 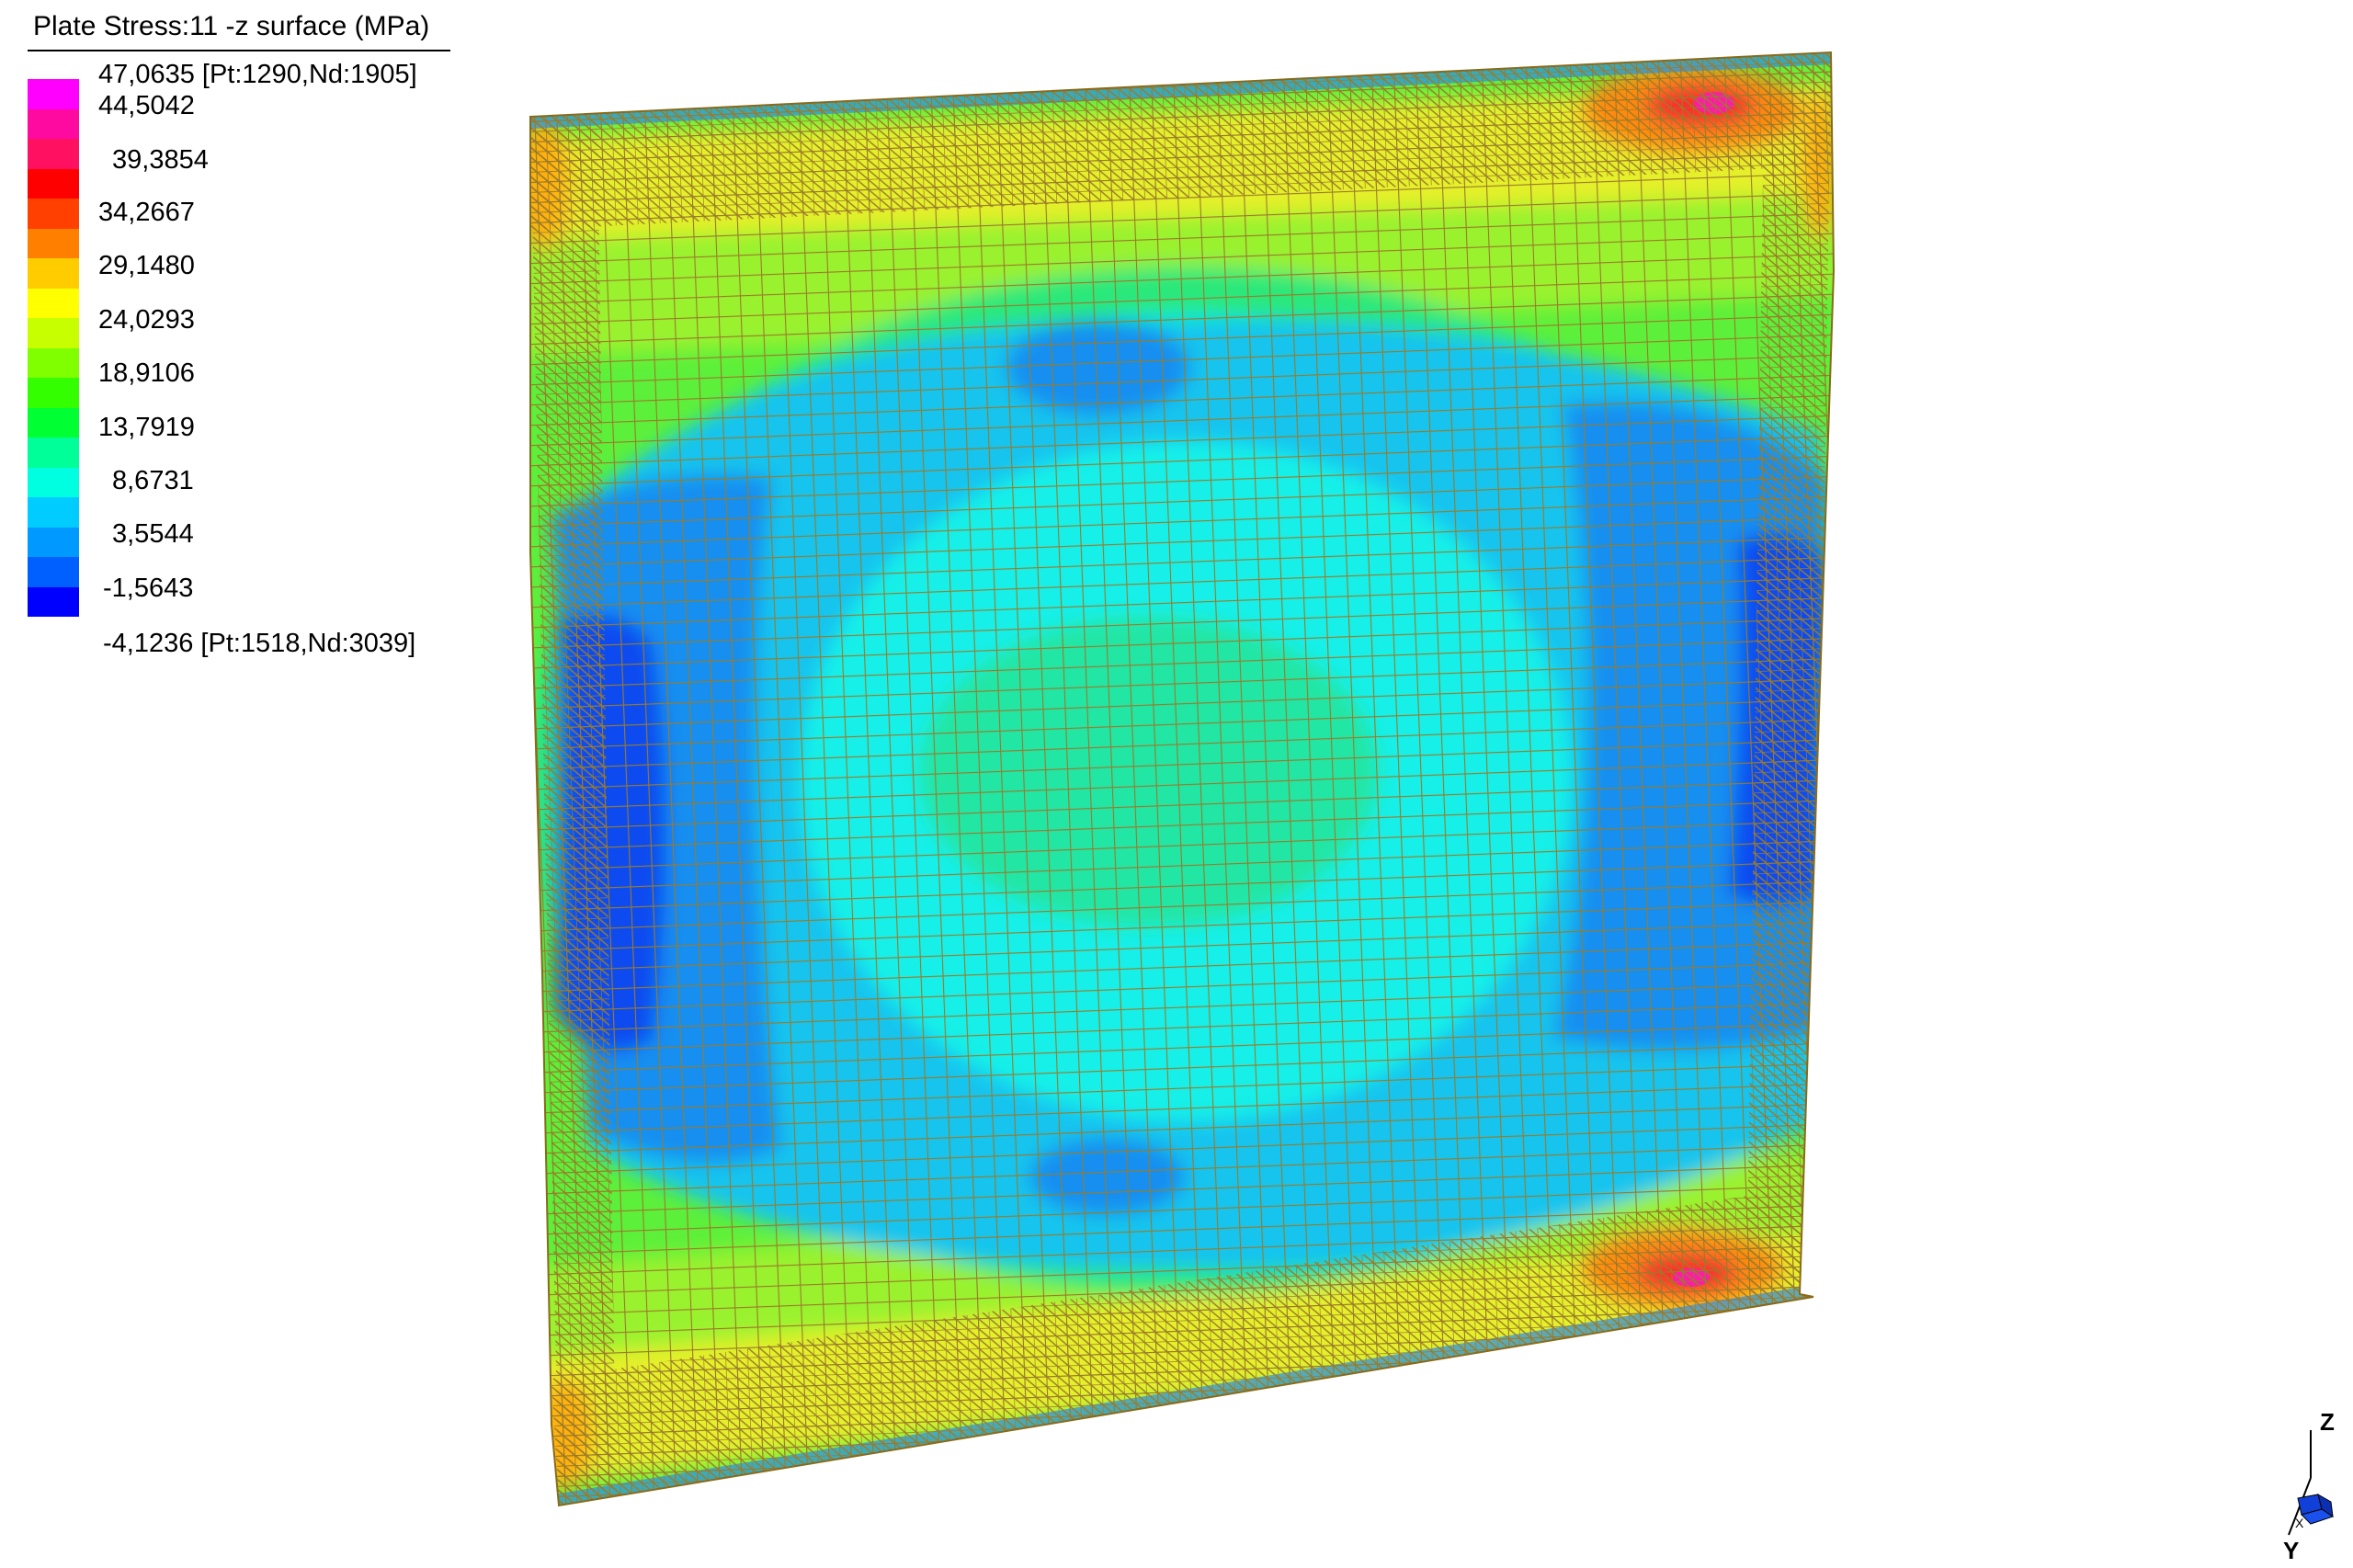 I want to click on legend-tick-label: 3,5544, so click(x=153, y=534).